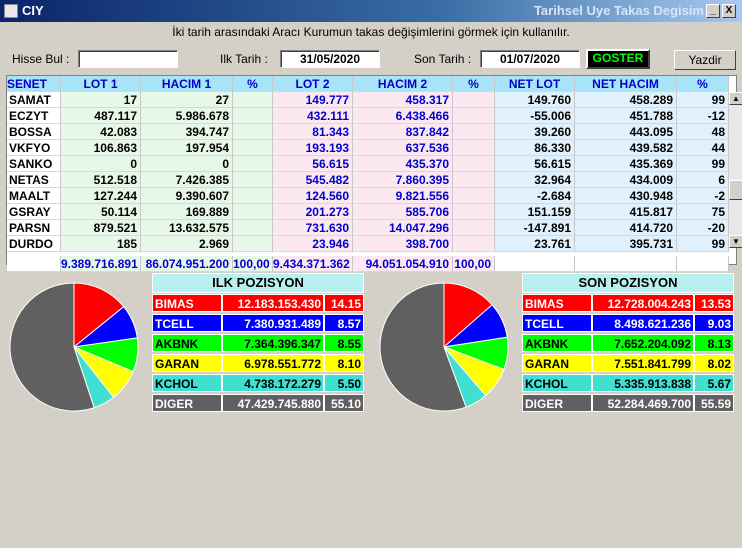  Describe the element at coordinates (34, 244) in the screenshot. I see `stock-symbol-cell: DURDO` at that location.